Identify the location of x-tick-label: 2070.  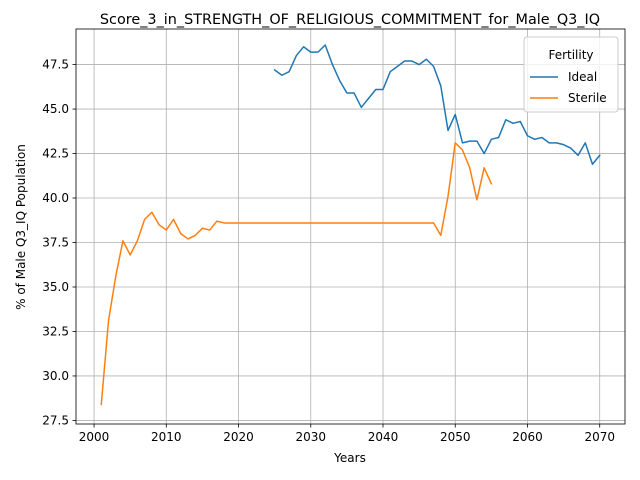
(599, 437).